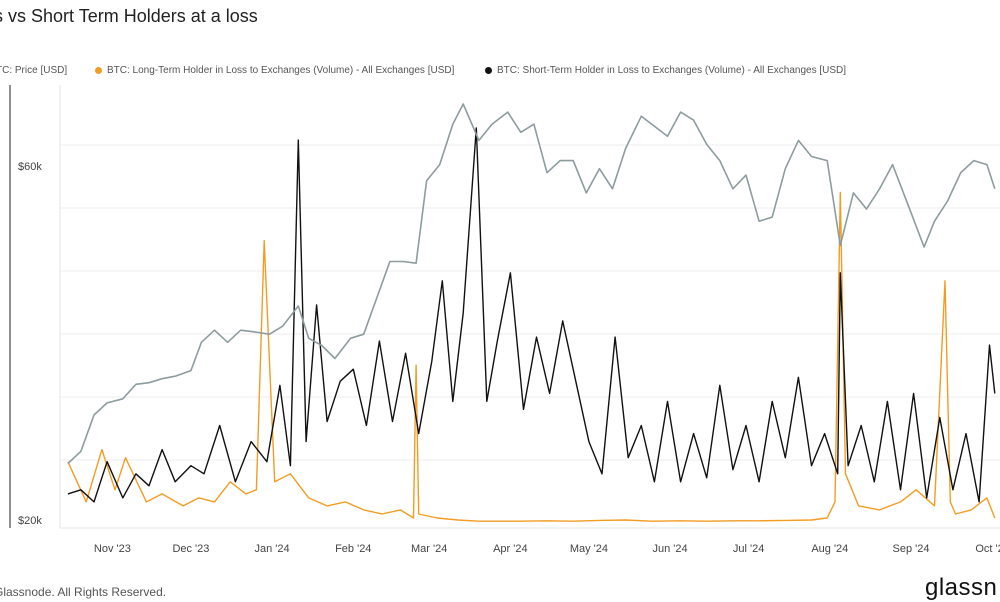 This screenshot has width=1000, height=602. I want to click on y-tick-label: $60k, so click(30, 167).